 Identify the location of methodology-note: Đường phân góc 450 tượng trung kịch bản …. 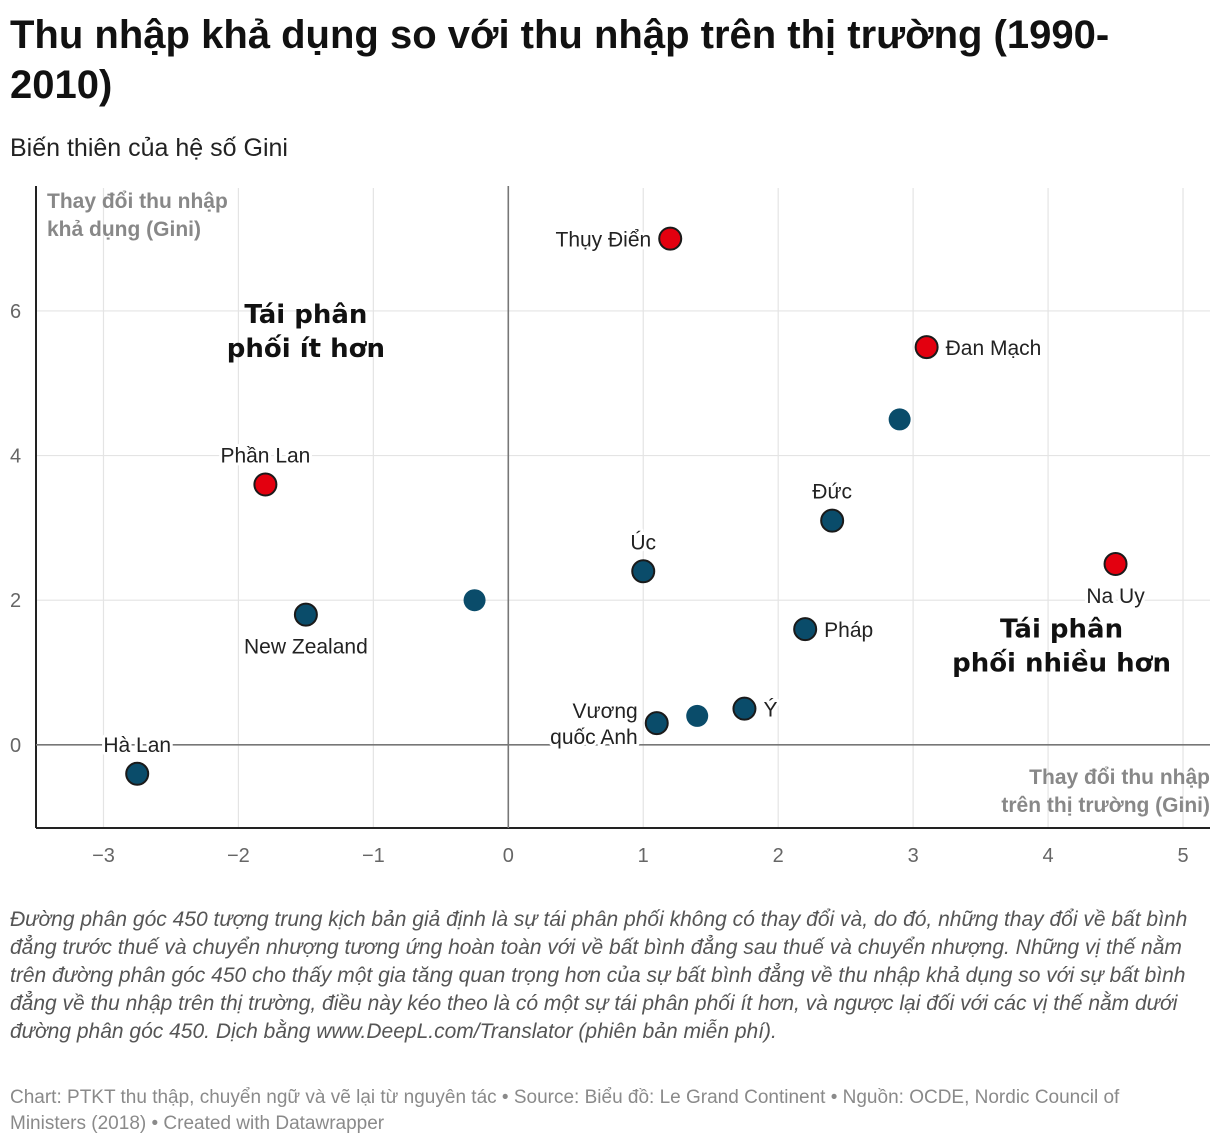
(599, 975).